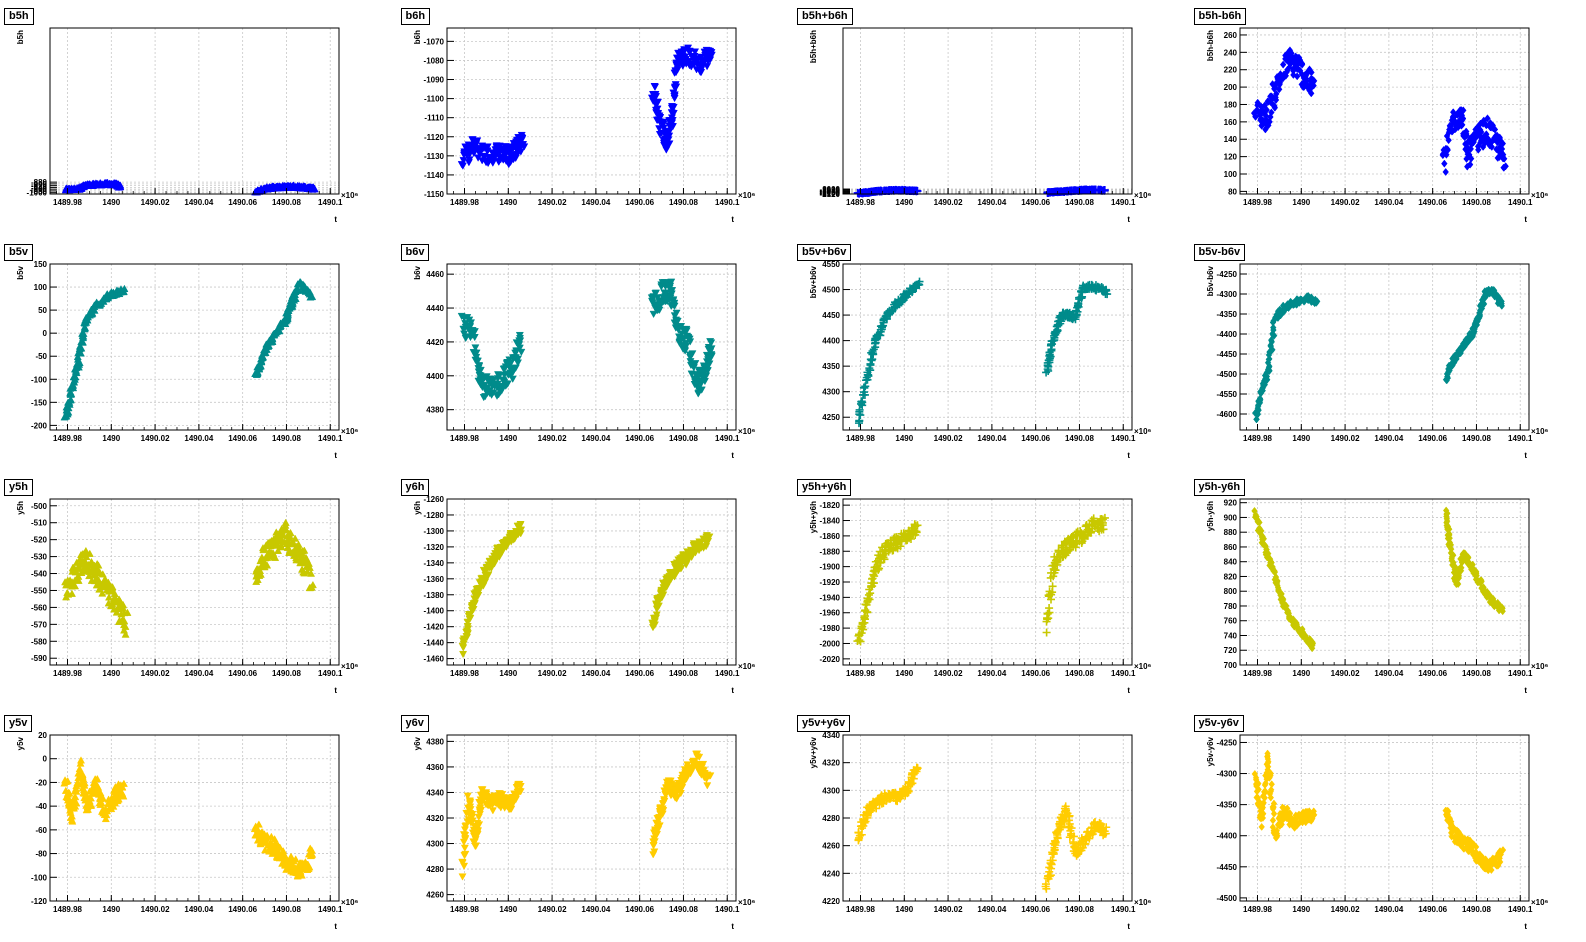  I want to click on y-tick-label: -1940, so click(830, 597).